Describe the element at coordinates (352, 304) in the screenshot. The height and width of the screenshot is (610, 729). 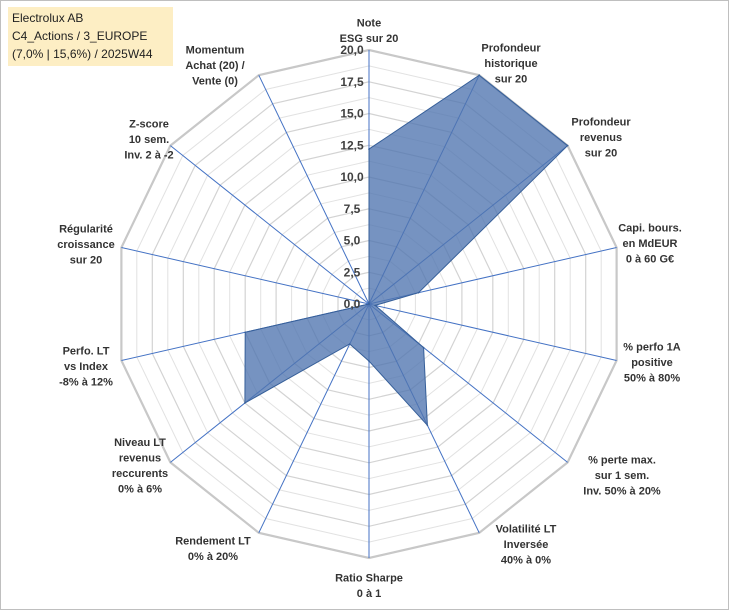
I see `tick-label: 0,0` at that location.